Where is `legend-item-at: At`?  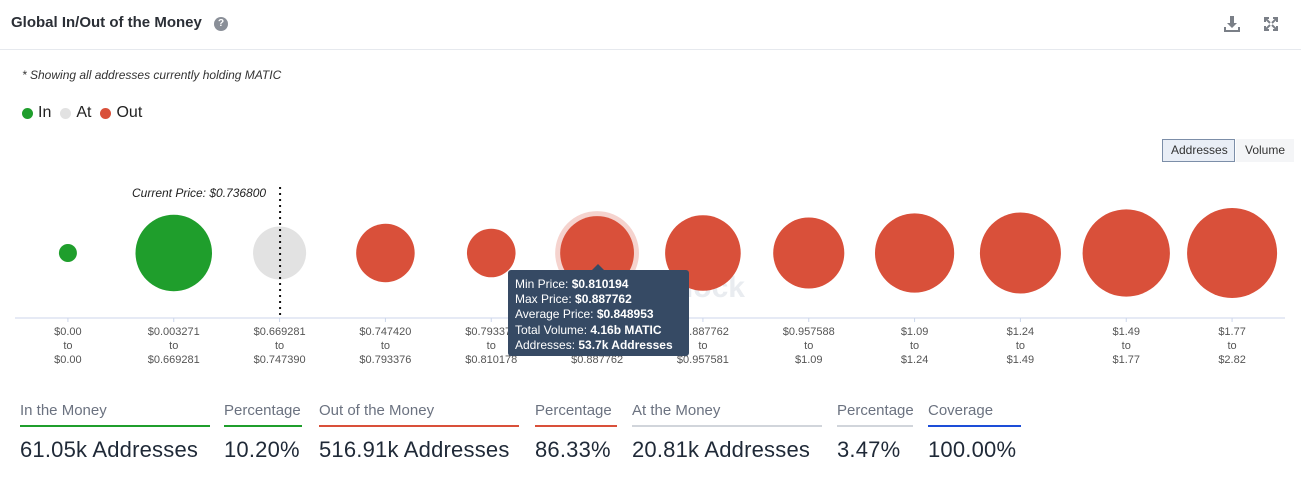 legend-item-at: At is located at coordinates (75, 113).